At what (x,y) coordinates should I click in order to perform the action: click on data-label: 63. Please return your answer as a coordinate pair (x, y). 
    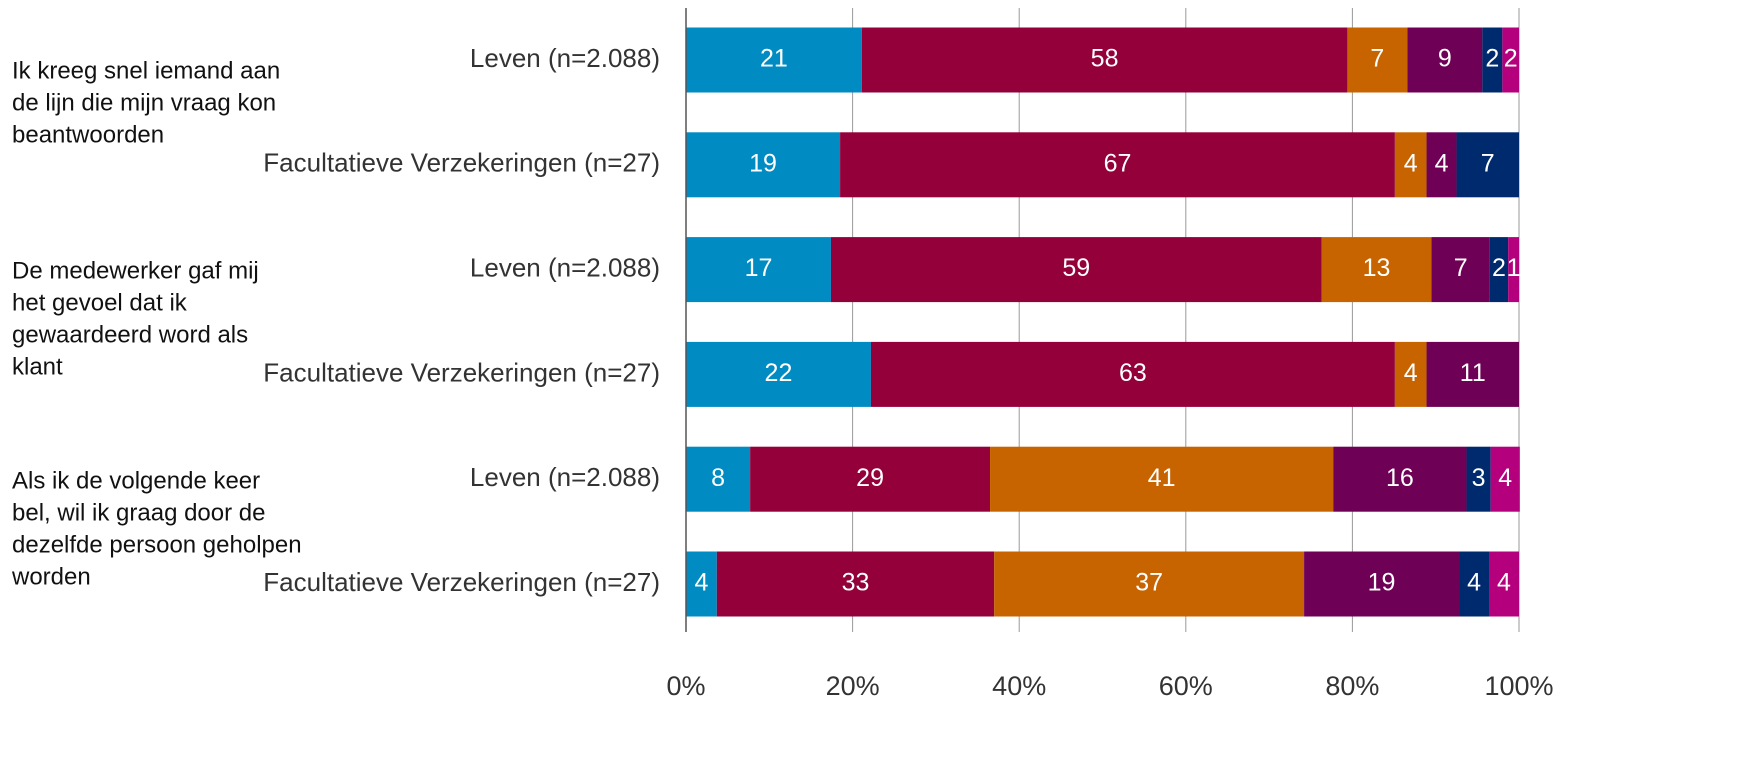
    Looking at the image, I should click on (1133, 373).